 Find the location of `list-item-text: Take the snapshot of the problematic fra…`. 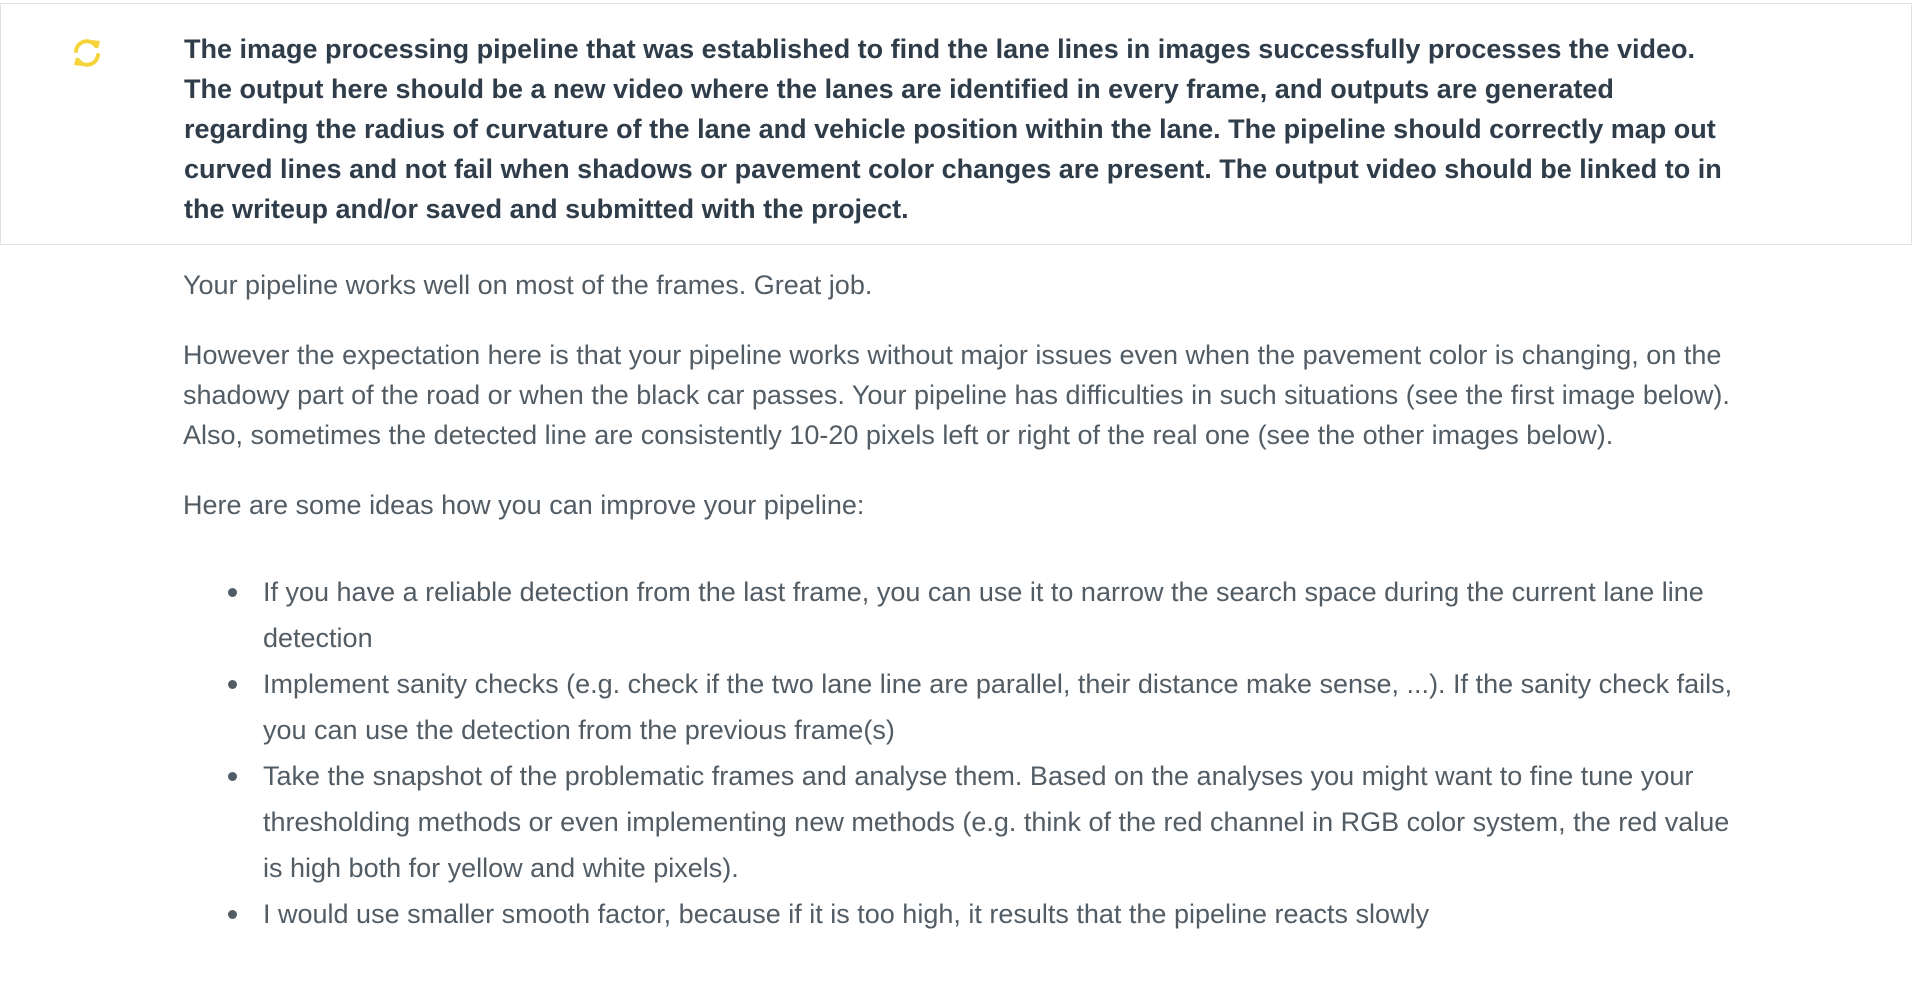

list-item-text: Take the snapshot of the problematic fra… is located at coordinates (996, 822).